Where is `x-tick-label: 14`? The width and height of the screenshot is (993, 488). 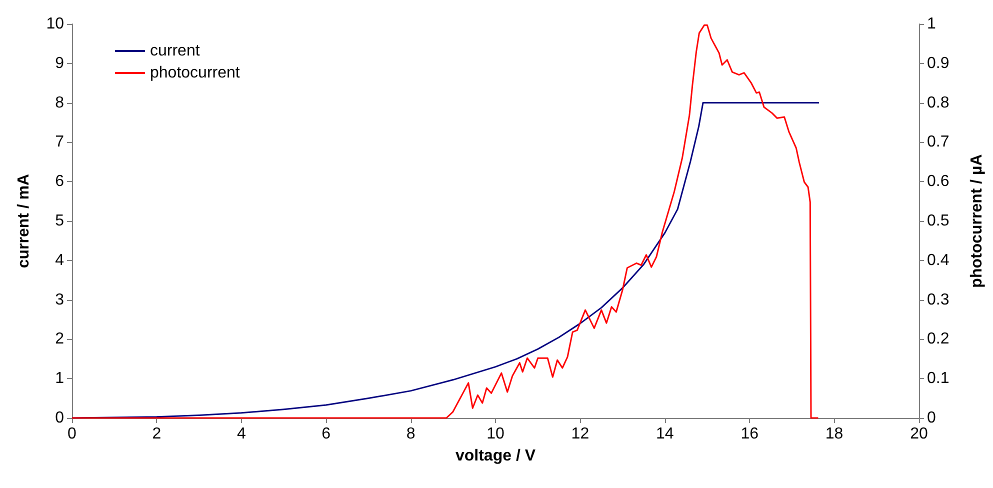
x-tick-label: 14 is located at coordinates (665, 434).